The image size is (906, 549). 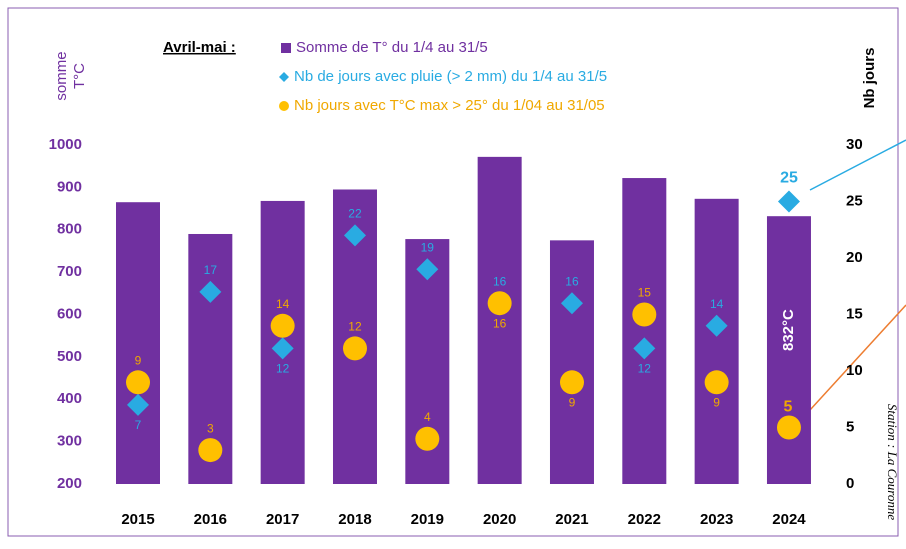 What do you see at coordinates (854, 370) in the screenshot?
I see `y2-tick-label: 10` at bounding box center [854, 370].